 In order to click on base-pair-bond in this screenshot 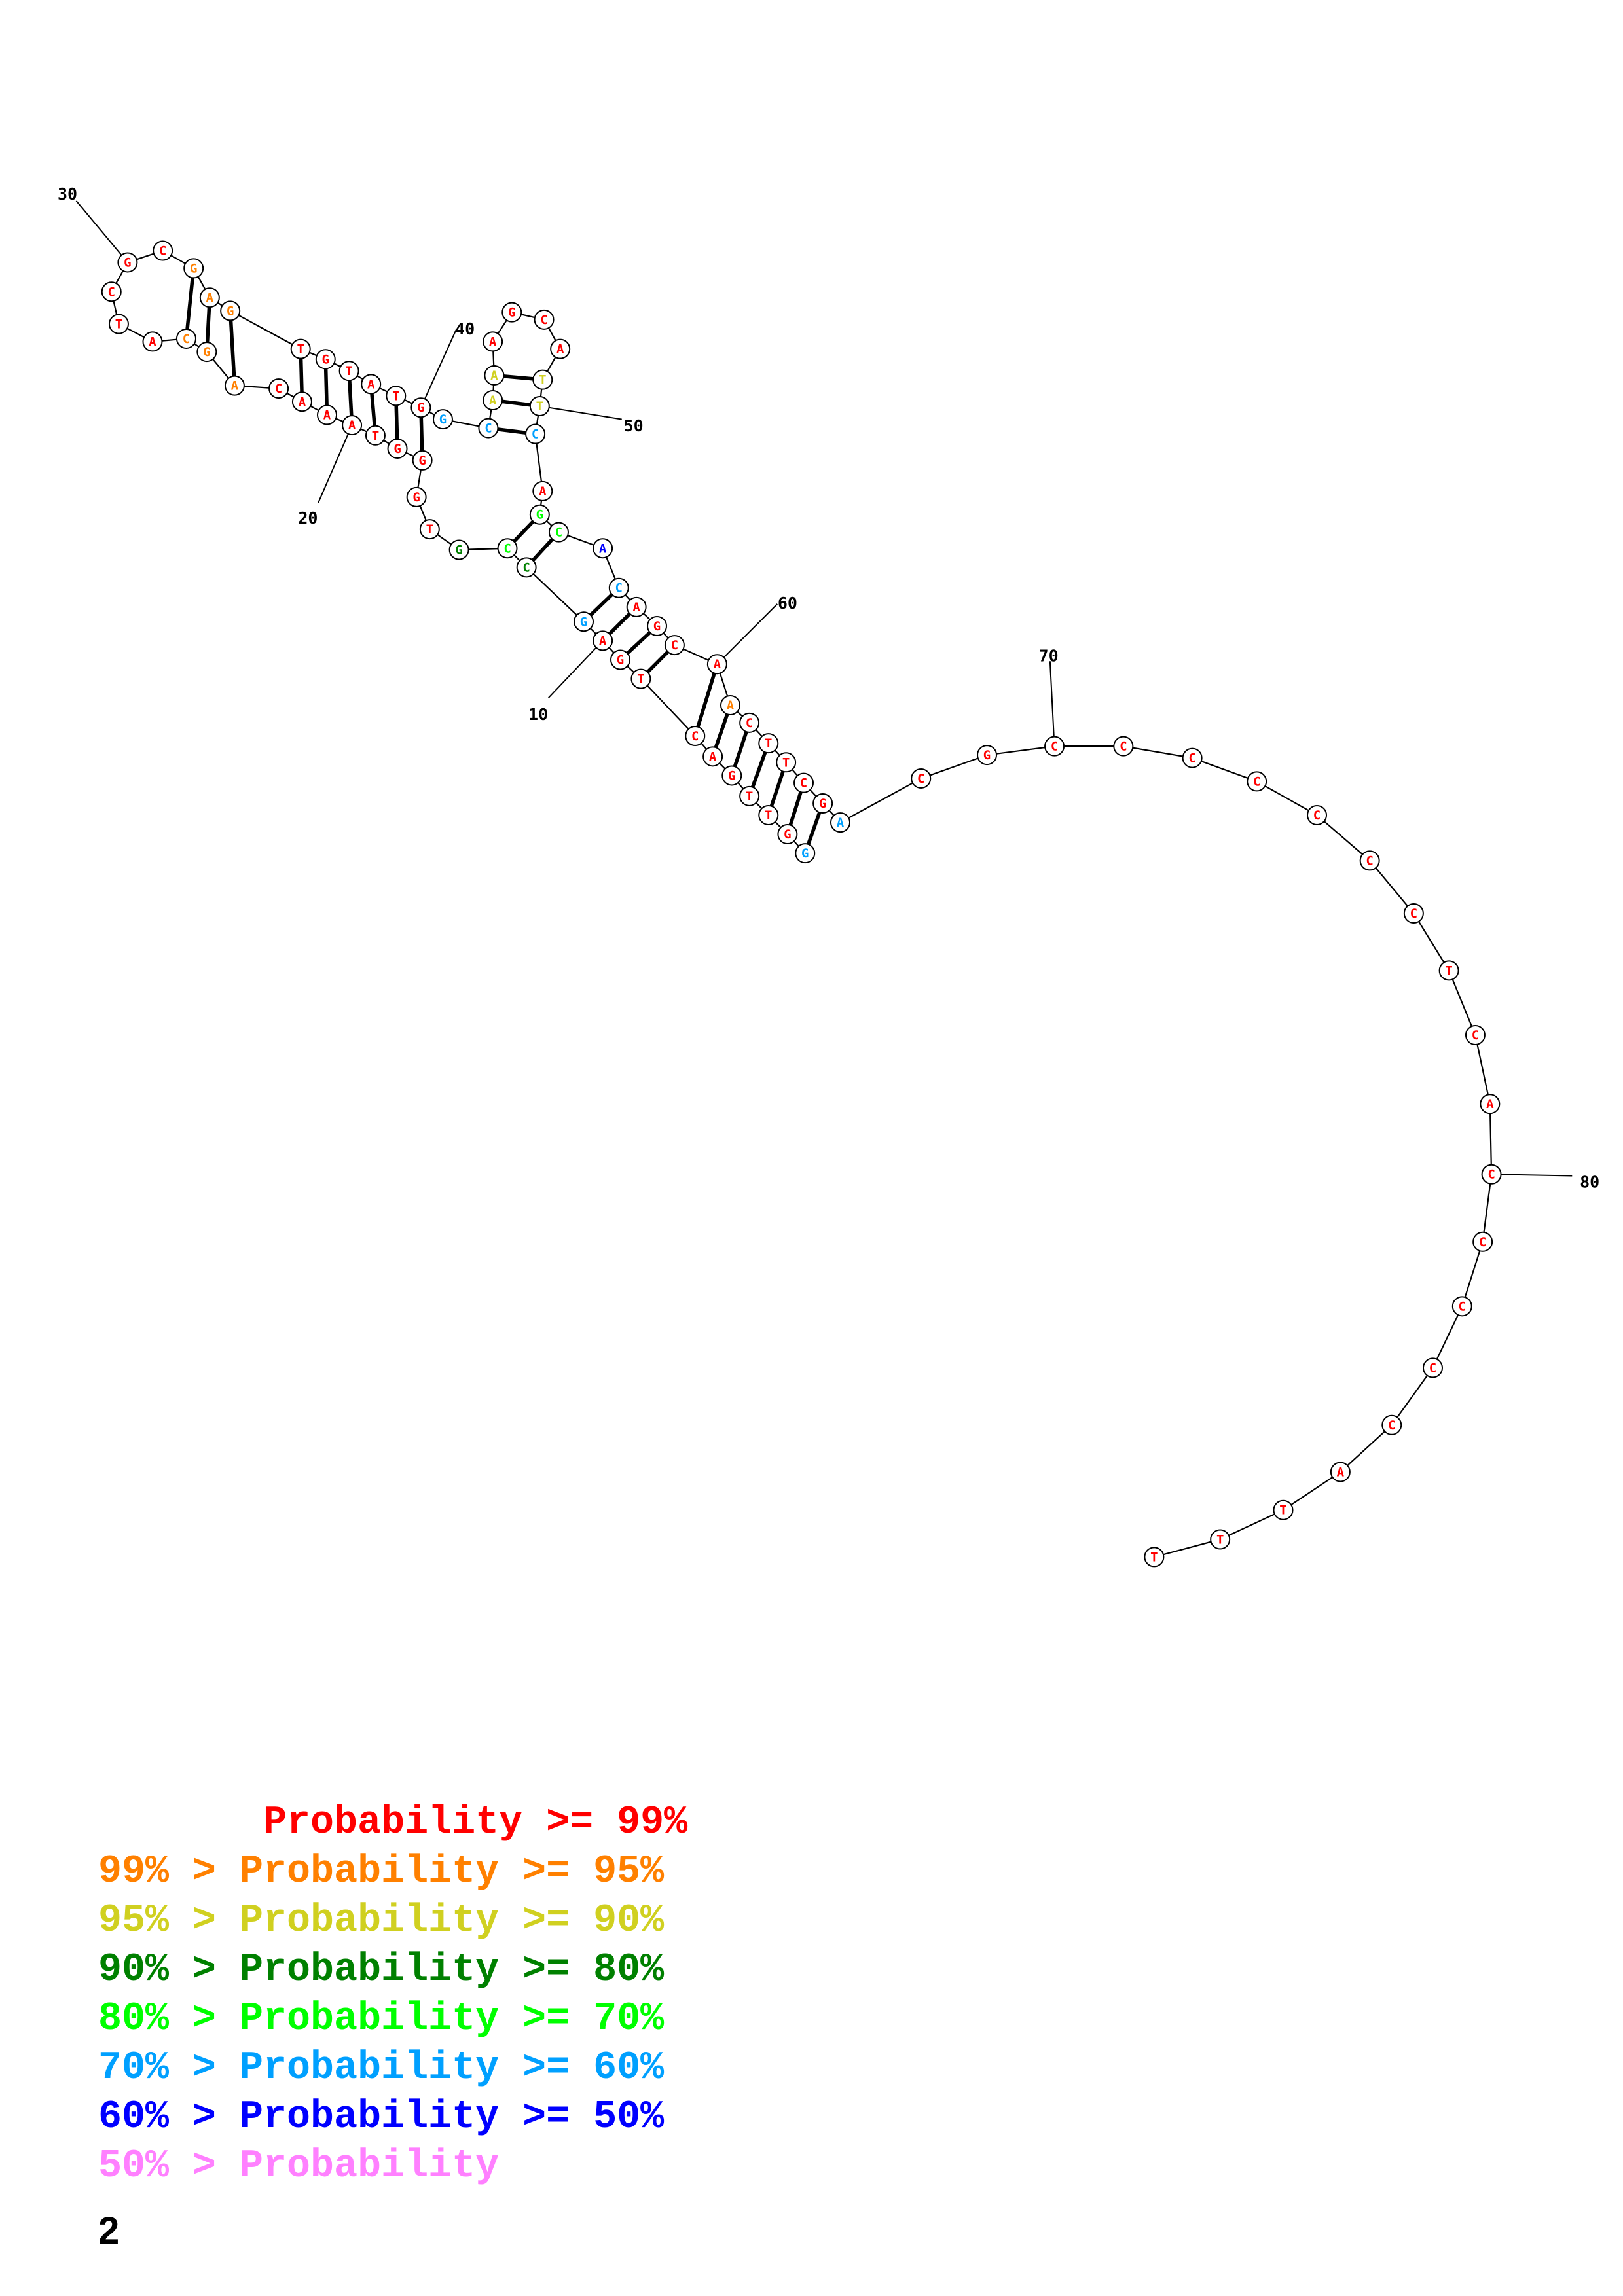, I will do `click(706, 700)`.